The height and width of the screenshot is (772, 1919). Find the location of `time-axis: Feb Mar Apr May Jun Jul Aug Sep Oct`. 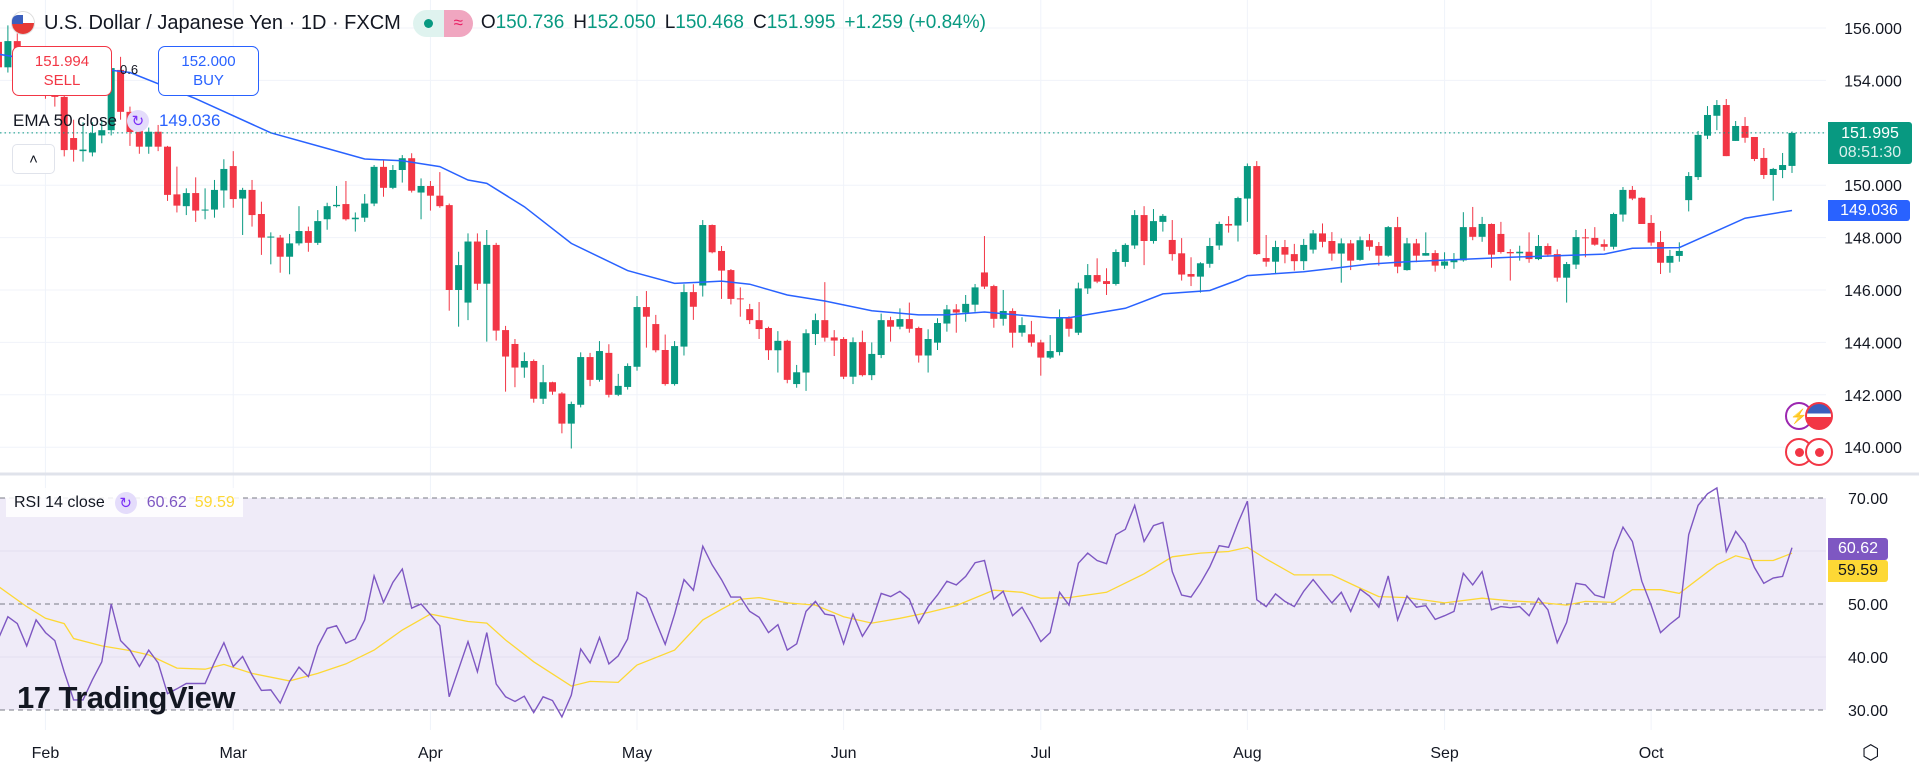

time-axis: Feb Mar Apr May Jun Jul Aug Sep Oct is located at coordinates (848, 753).